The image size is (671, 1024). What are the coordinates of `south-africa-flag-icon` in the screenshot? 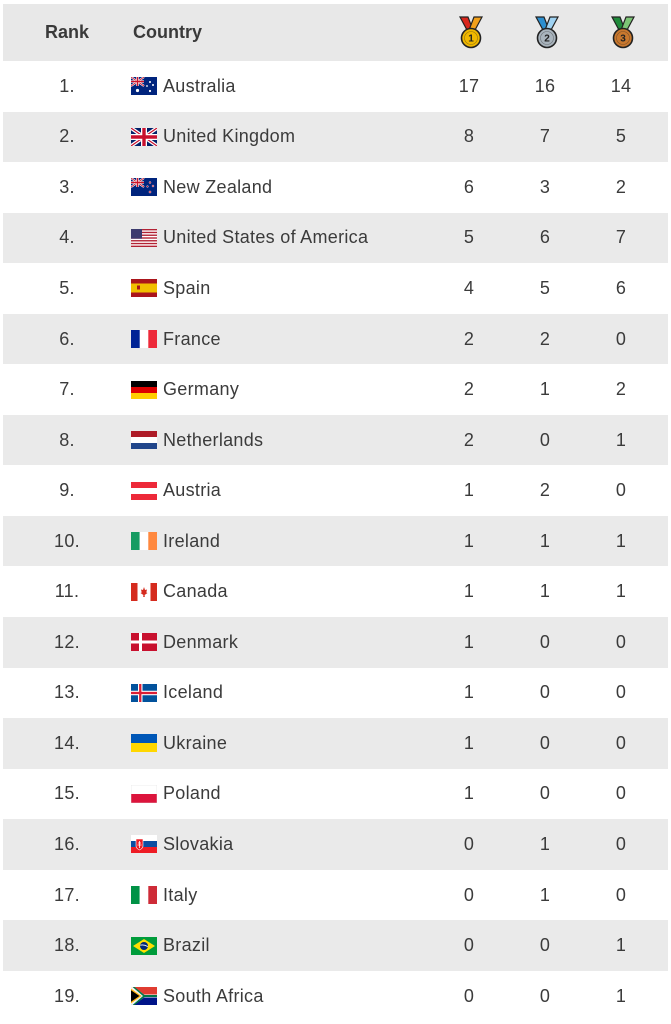 It's located at (144, 996).